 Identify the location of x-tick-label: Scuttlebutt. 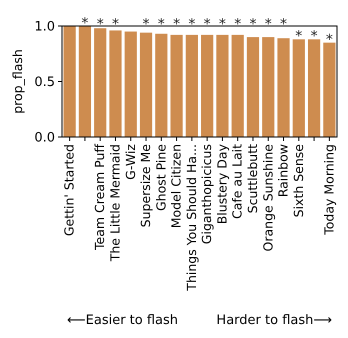
(252, 179).